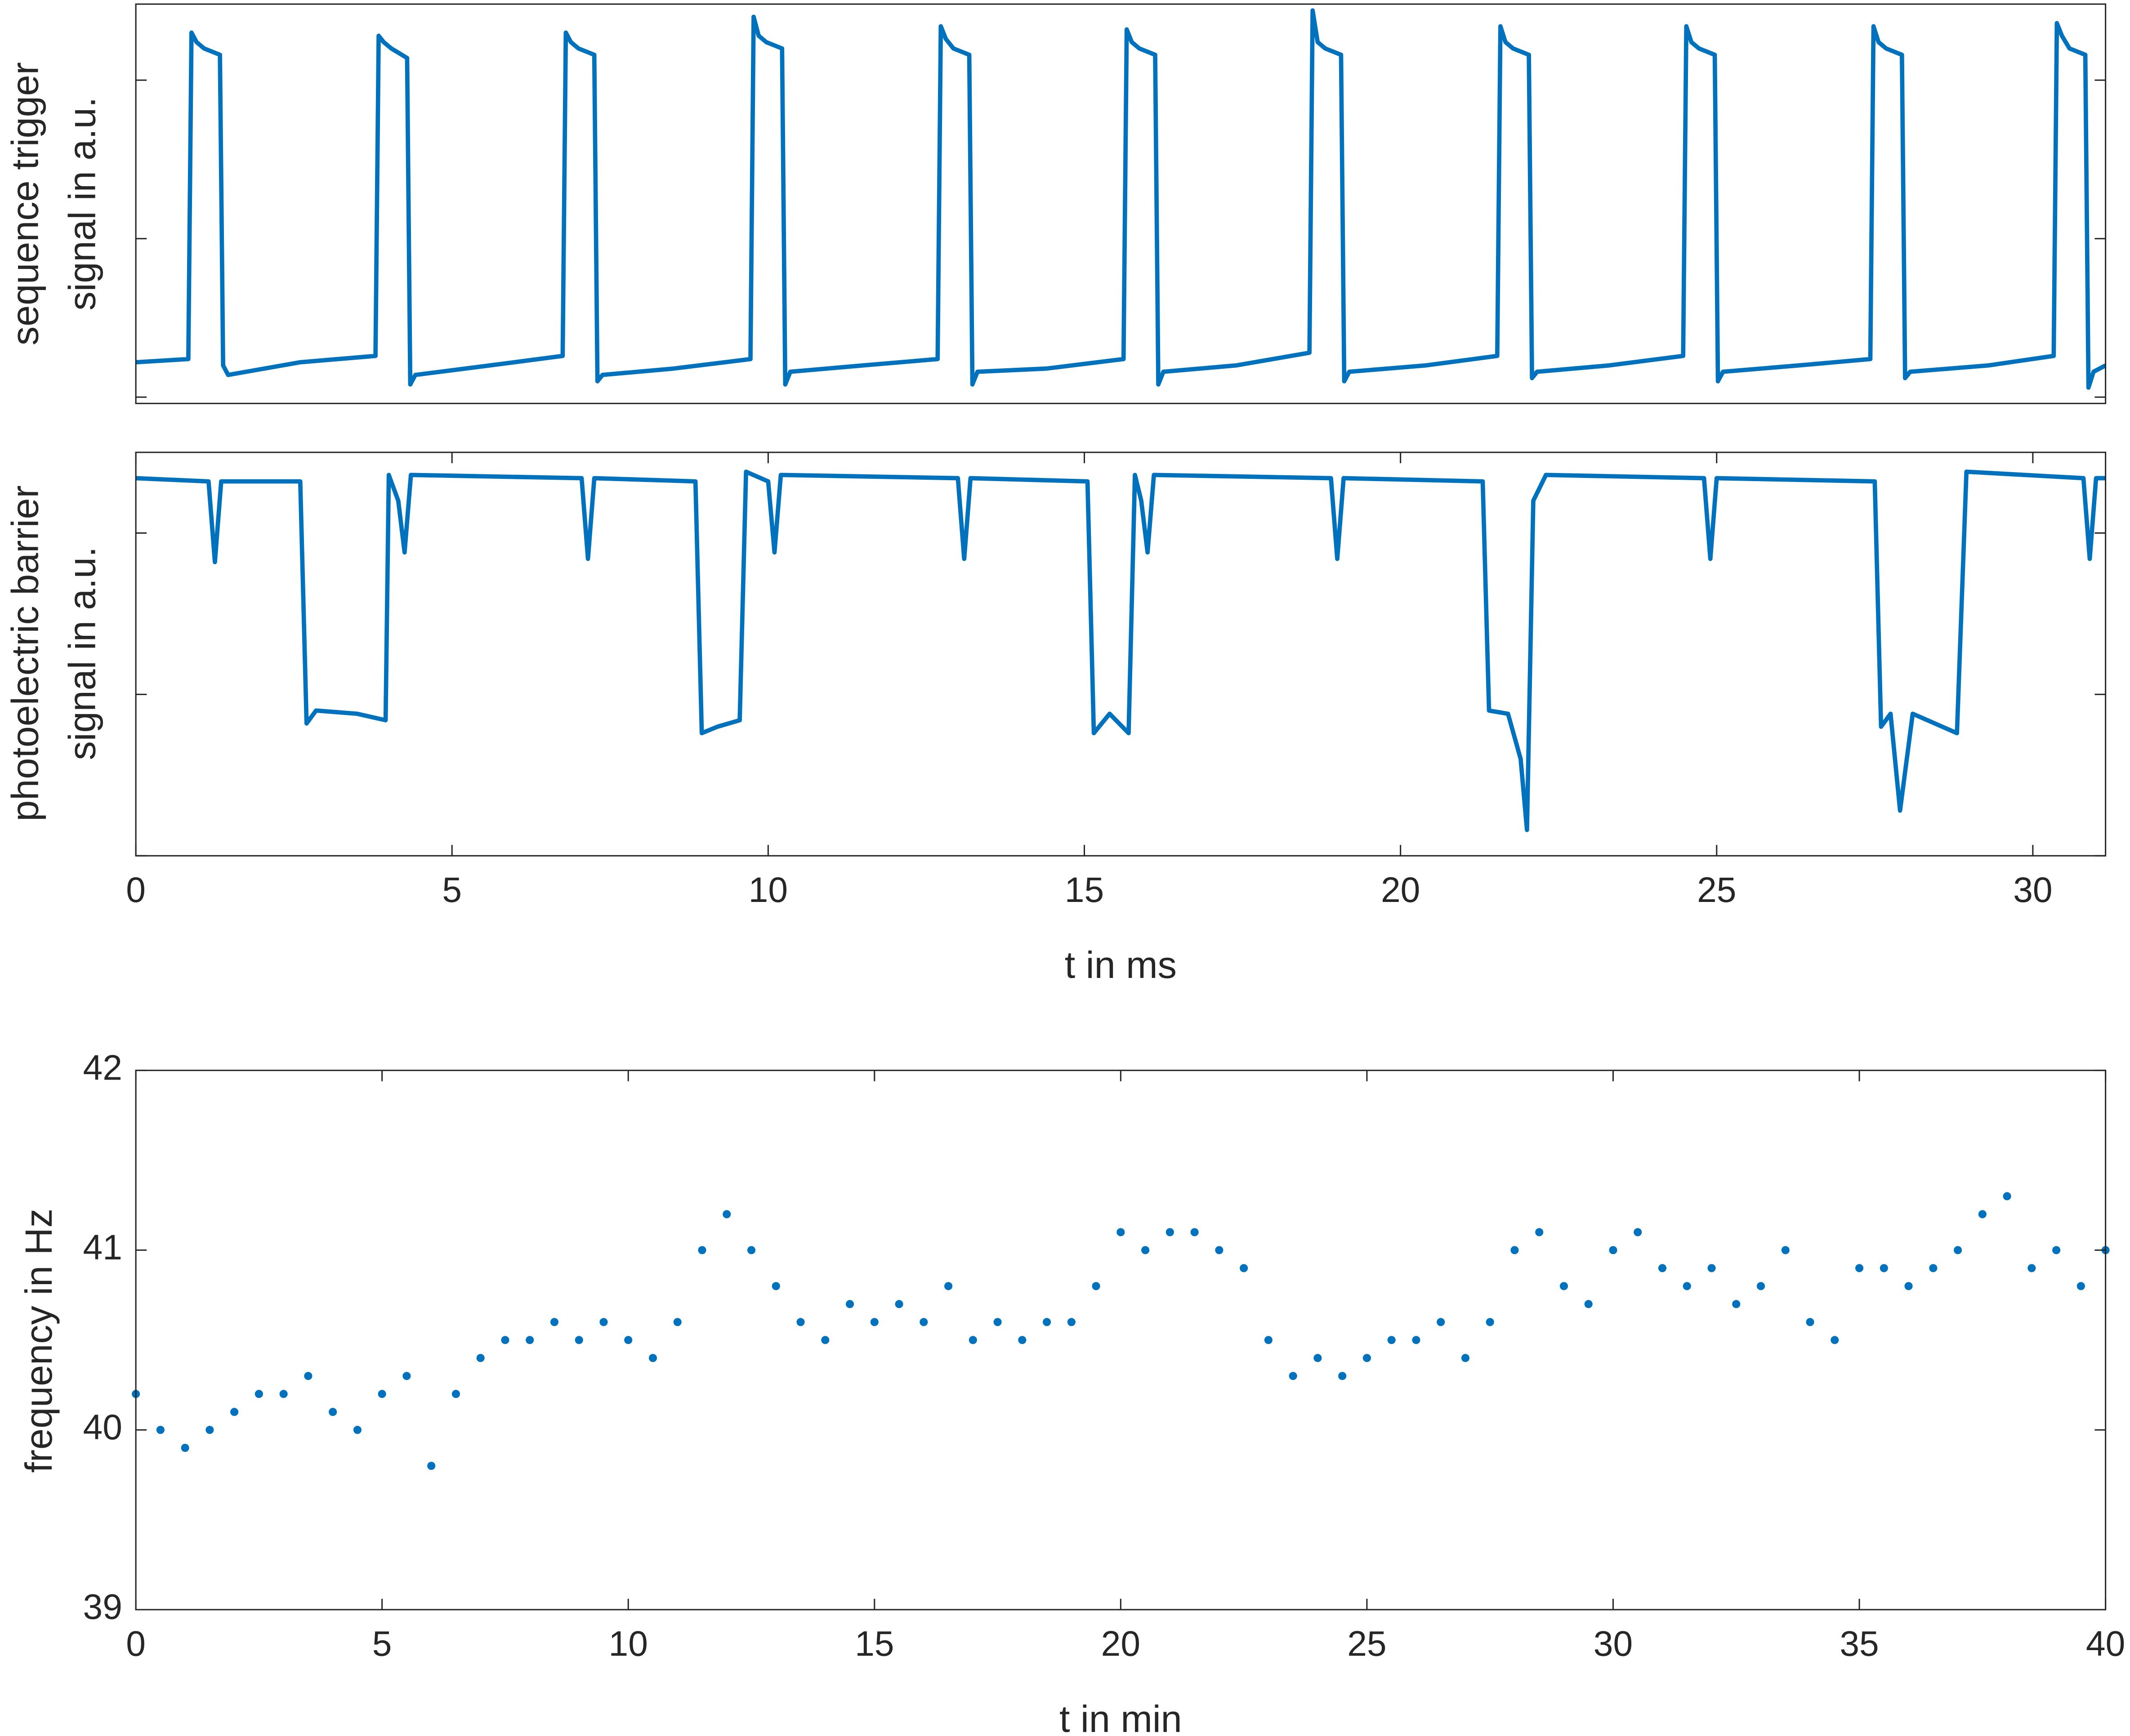  I want to click on y-tick-label: 42, so click(102, 1067).